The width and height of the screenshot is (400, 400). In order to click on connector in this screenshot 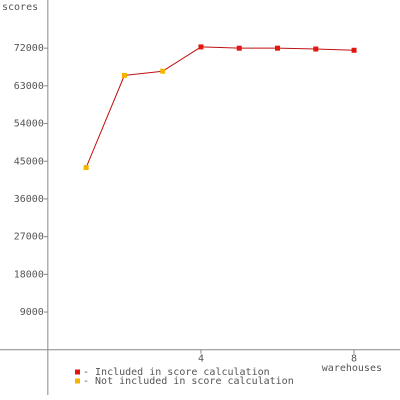, I will do `click(182, 59)`.